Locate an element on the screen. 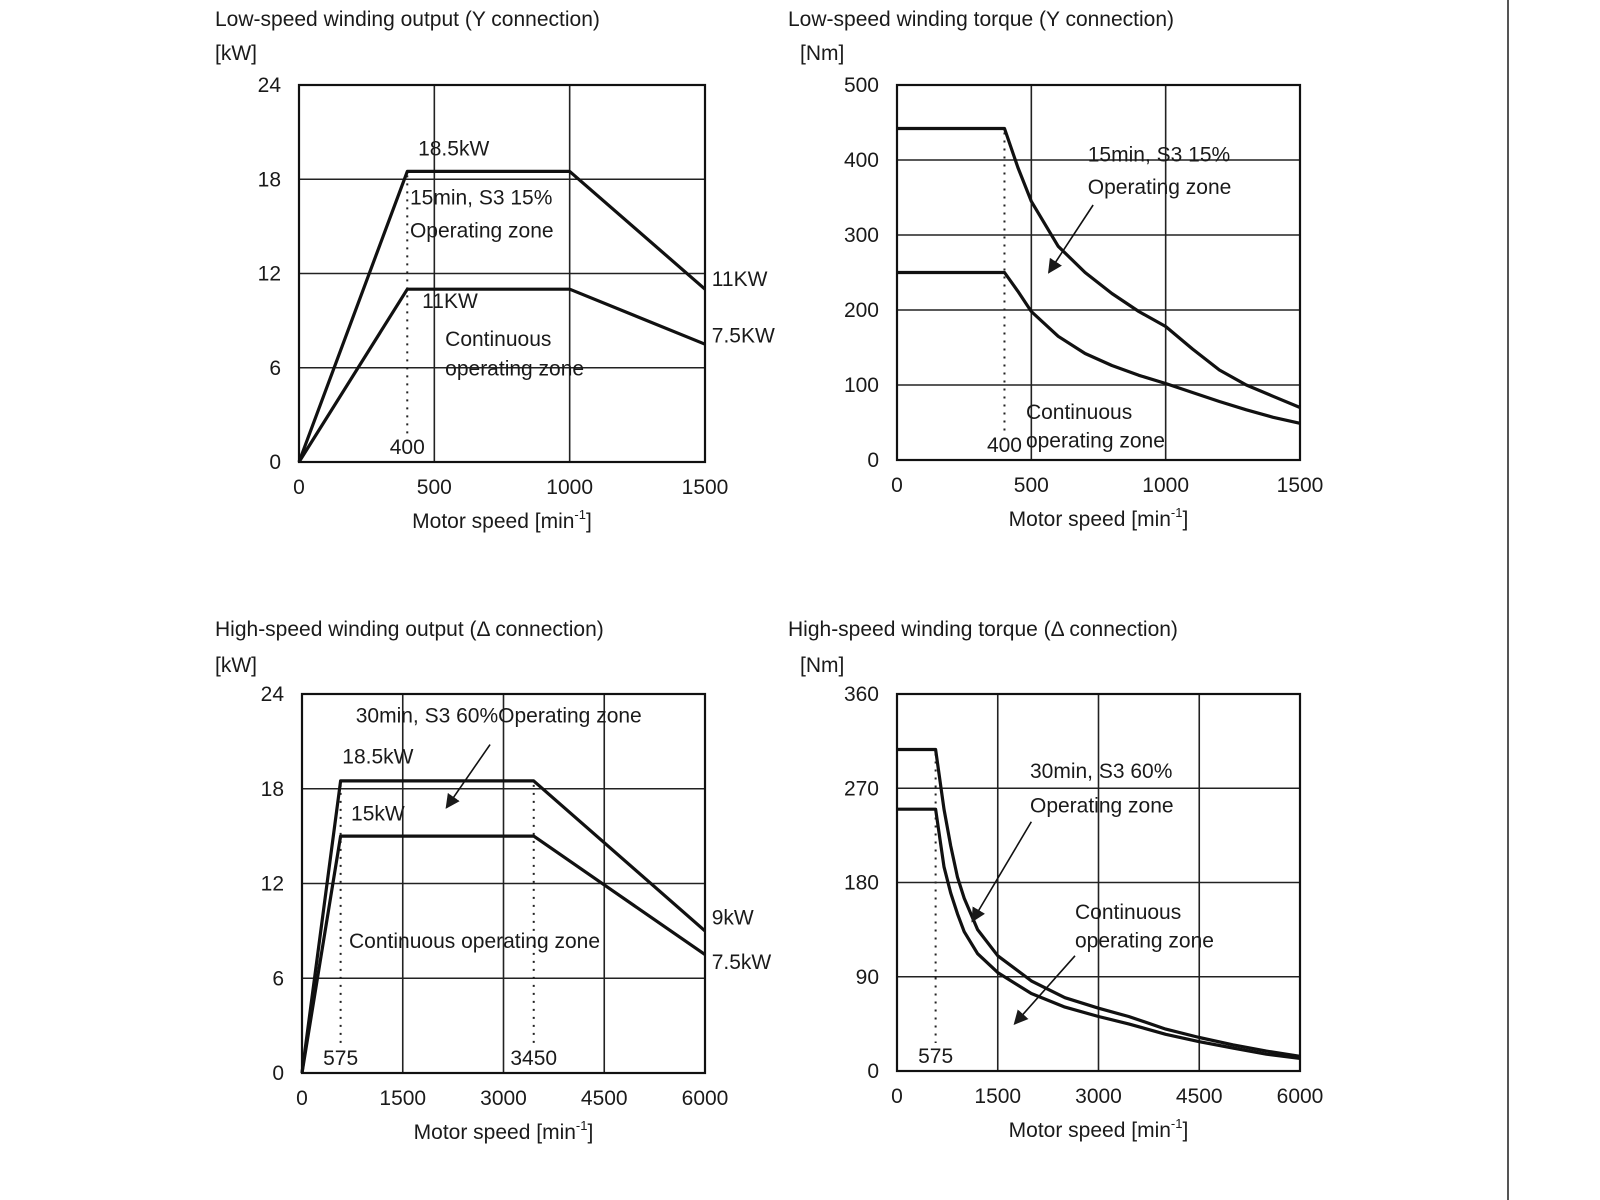 The image size is (1600, 1200). y-tick-label: 12 is located at coordinates (272, 884).